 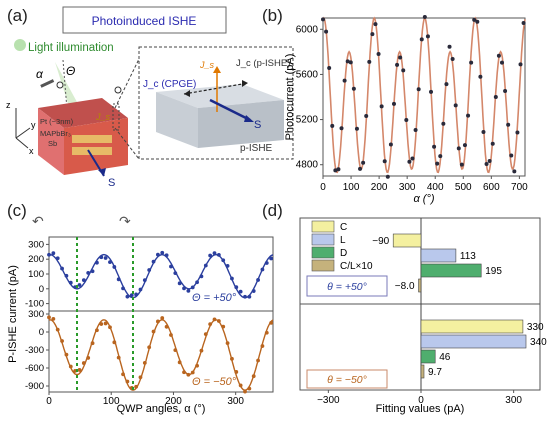 I want to click on sample-front, so click(x=96, y=146).